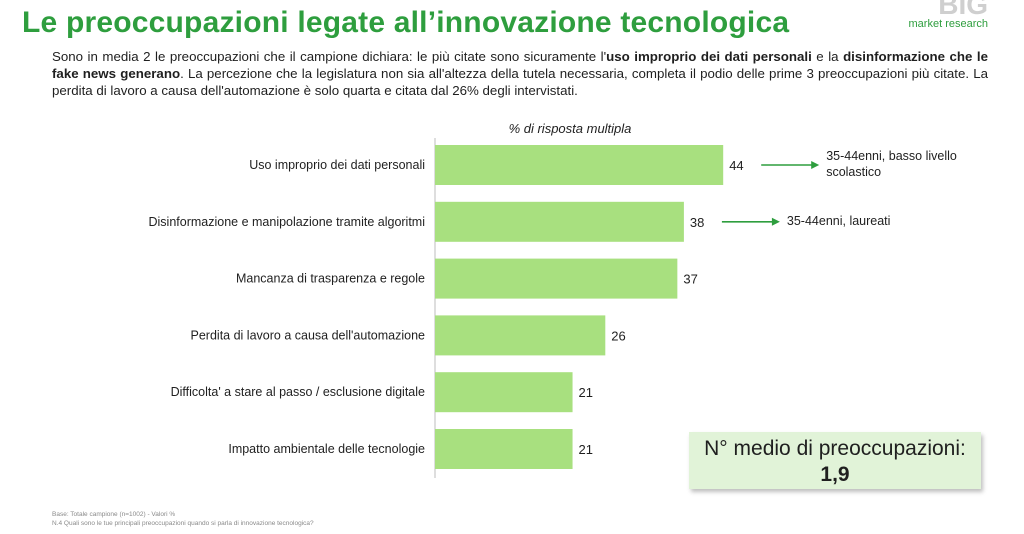  Describe the element at coordinates (736, 165) in the screenshot. I see `value-label: 44` at that location.